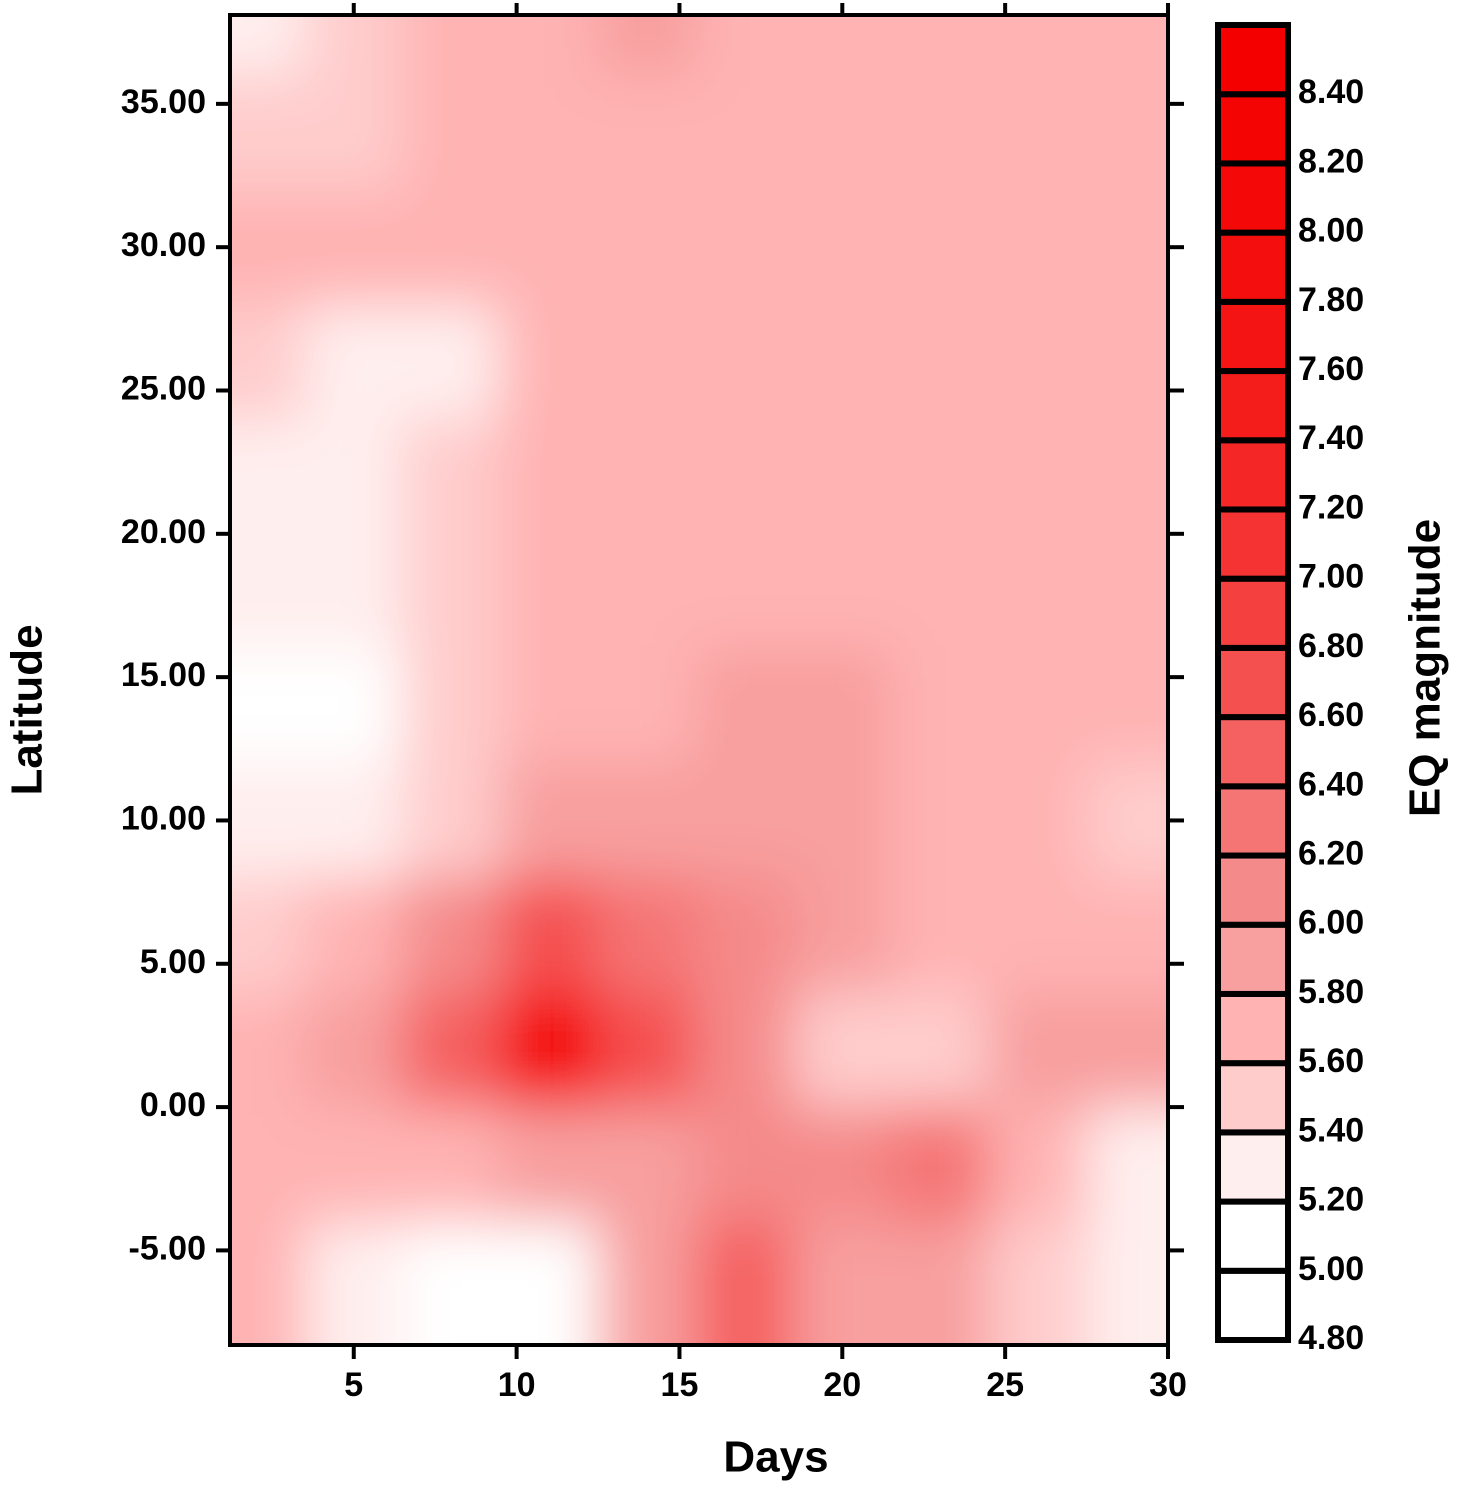 The height and width of the screenshot is (1510, 1469). What do you see at coordinates (1331, 854) in the screenshot?
I see `colorbar-label: 6.20` at bounding box center [1331, 854].